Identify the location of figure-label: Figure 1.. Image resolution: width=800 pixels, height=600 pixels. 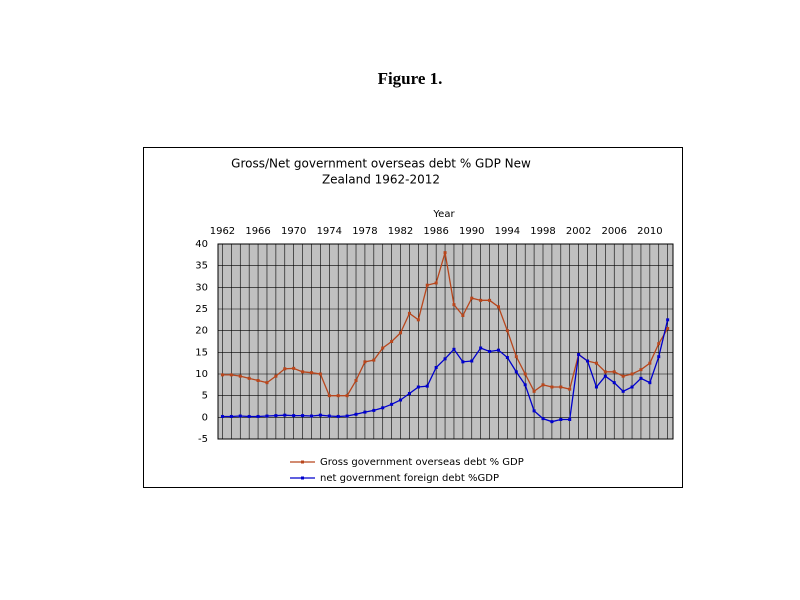
(410, 78).